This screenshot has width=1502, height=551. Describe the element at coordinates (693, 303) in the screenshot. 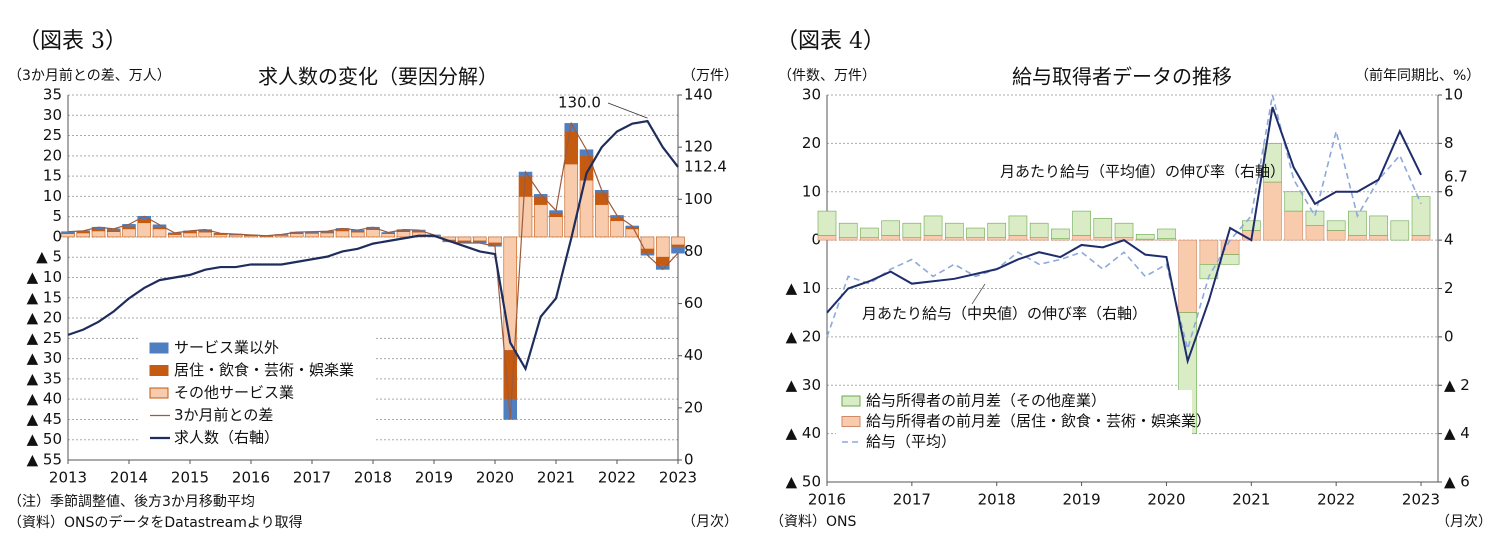

I see `y2-tick-label: 60` at that location.